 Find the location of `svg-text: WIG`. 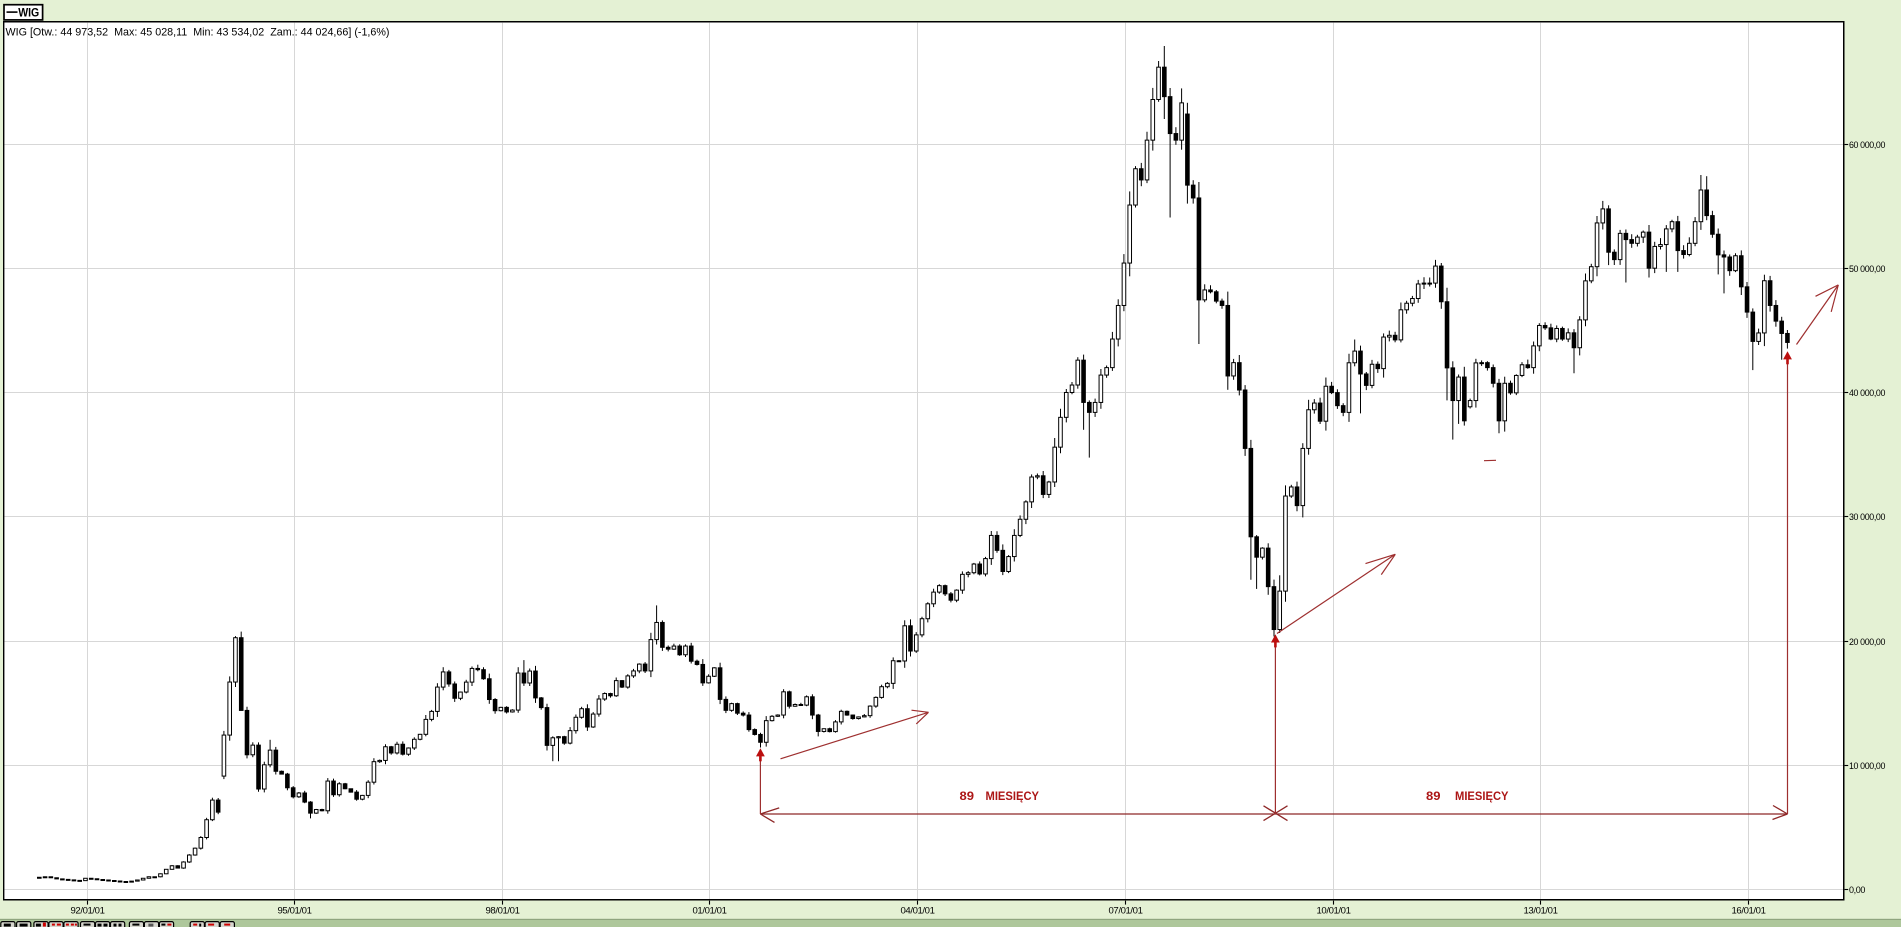

svg-text: WIG is located at coordinates (28, 14).